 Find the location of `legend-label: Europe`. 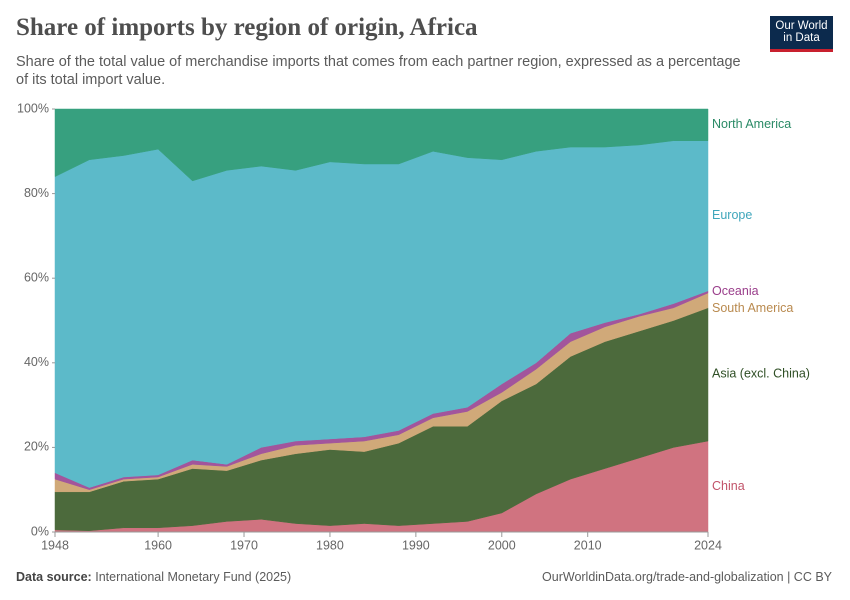

legend-label: Europe is located at coordinates (732, 215).